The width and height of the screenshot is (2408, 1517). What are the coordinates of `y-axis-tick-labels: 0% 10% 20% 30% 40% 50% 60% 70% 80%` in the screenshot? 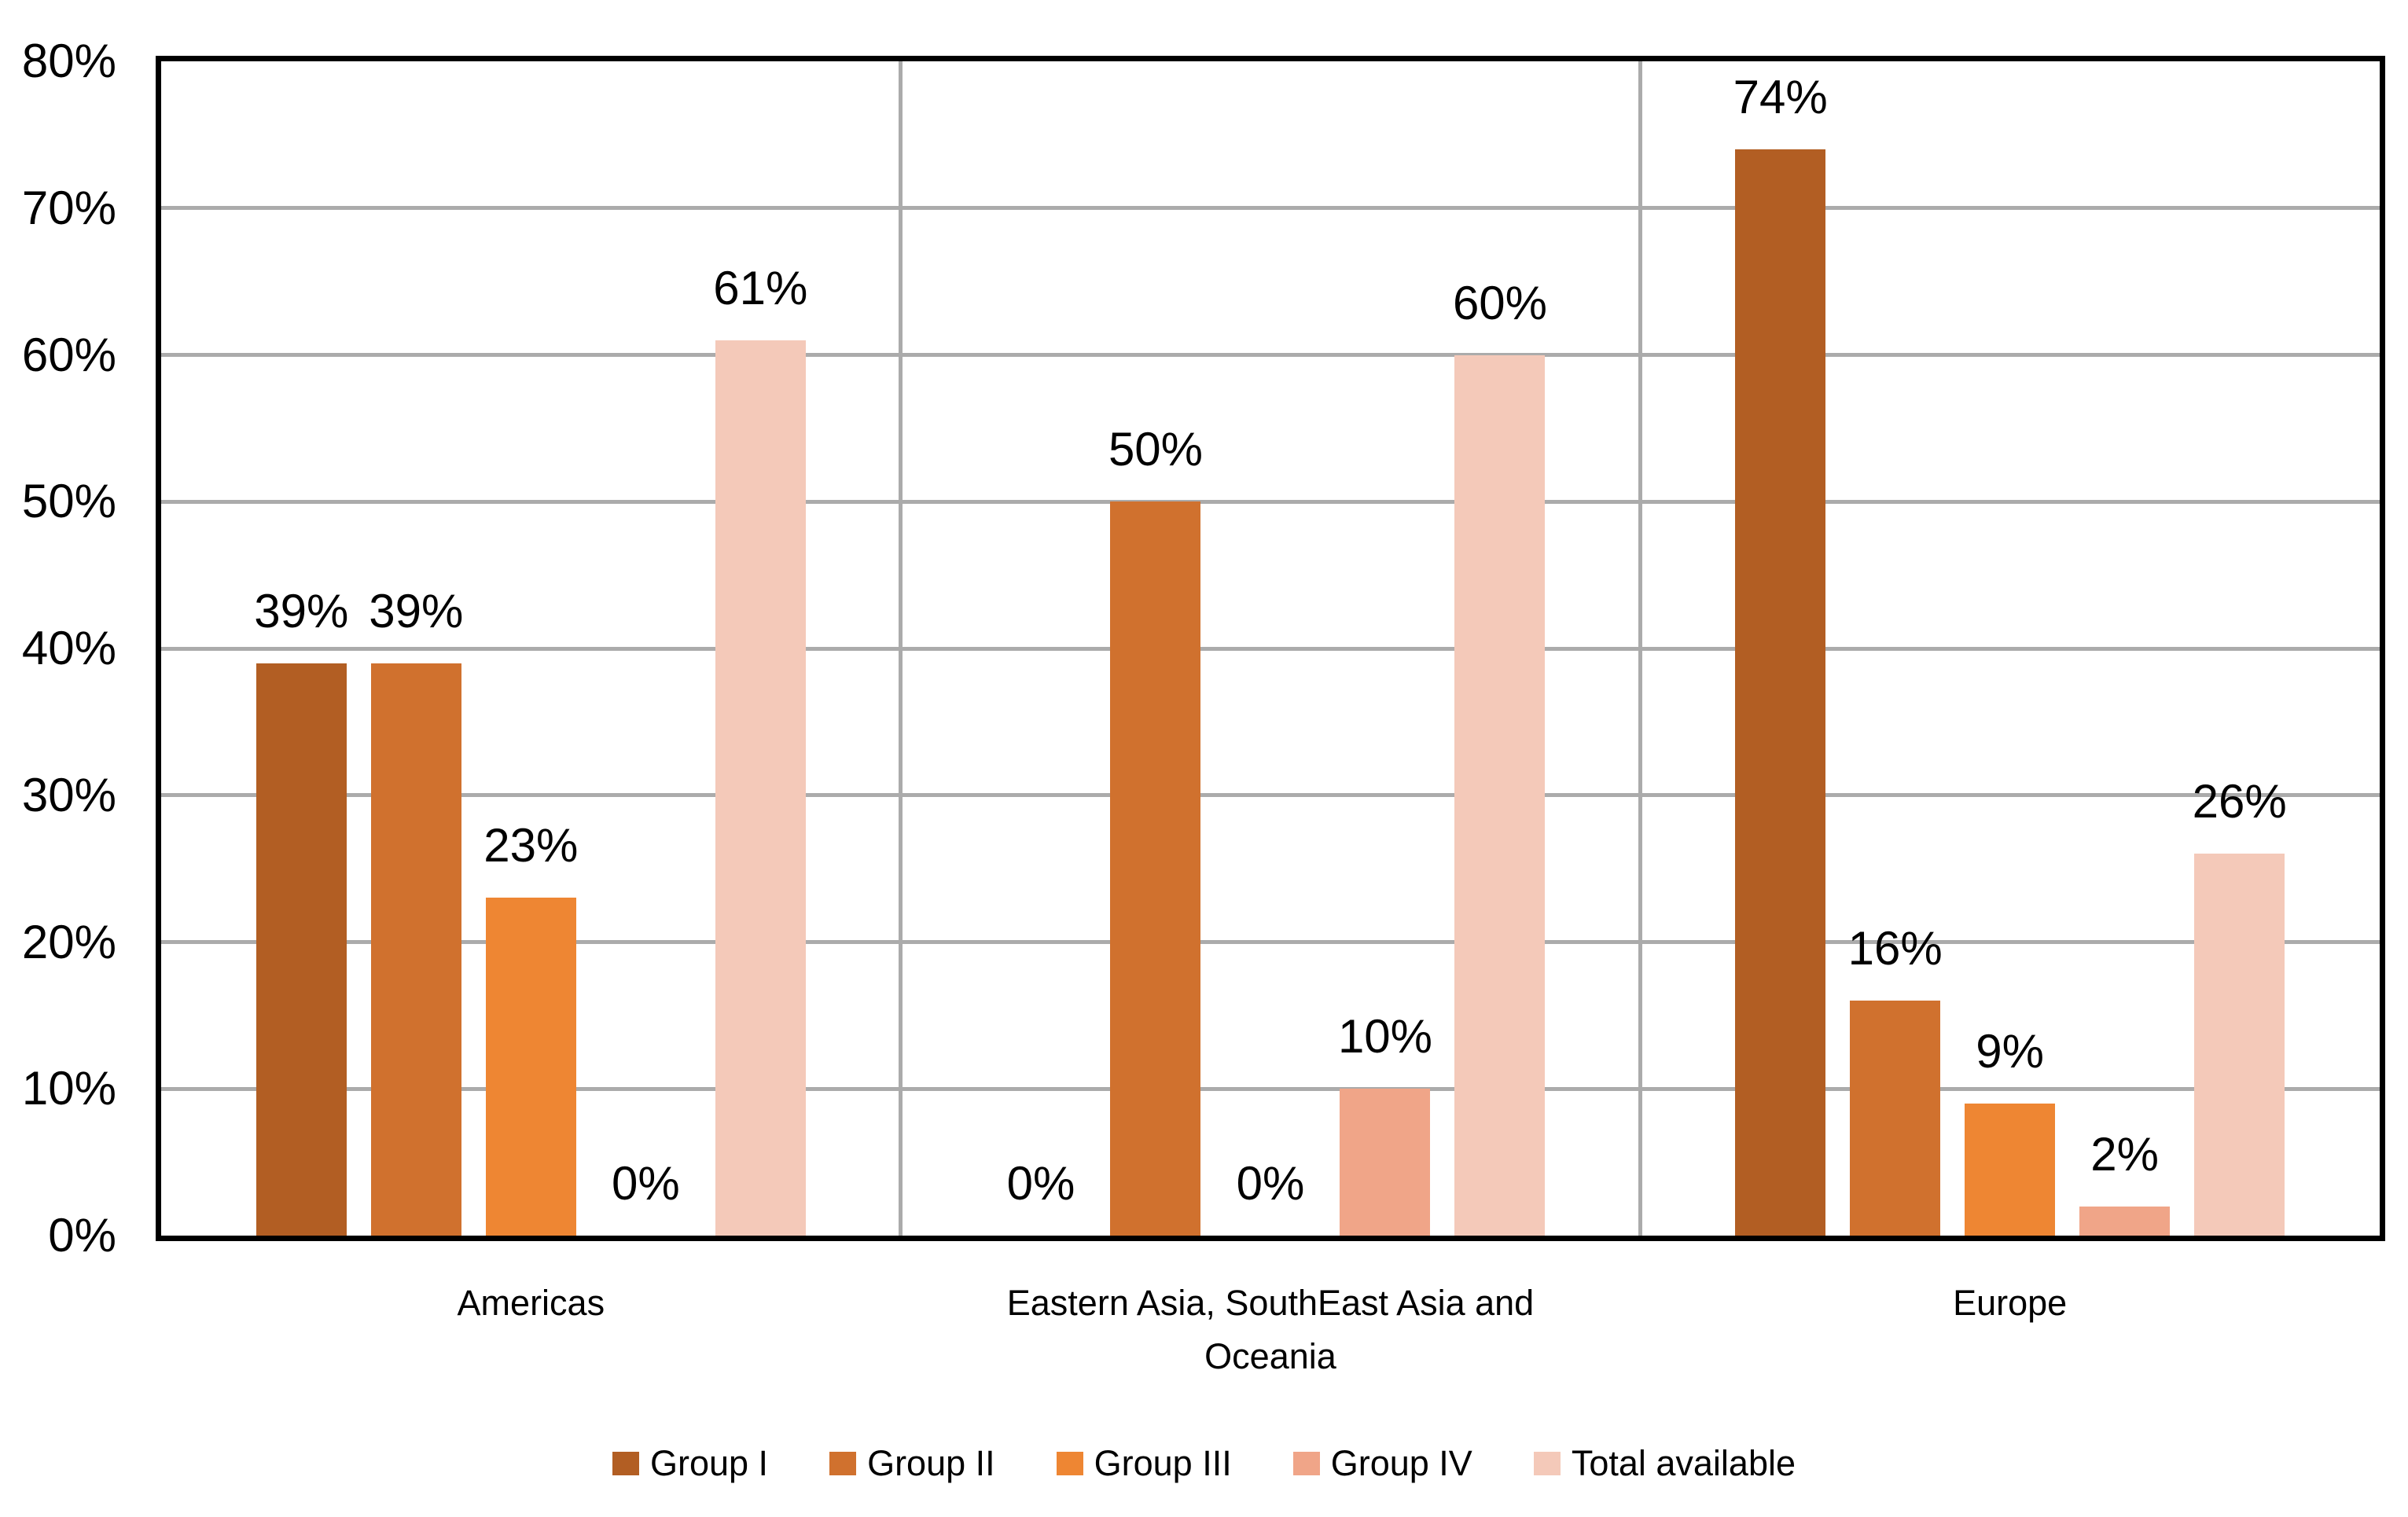 It's located at (58, 648).